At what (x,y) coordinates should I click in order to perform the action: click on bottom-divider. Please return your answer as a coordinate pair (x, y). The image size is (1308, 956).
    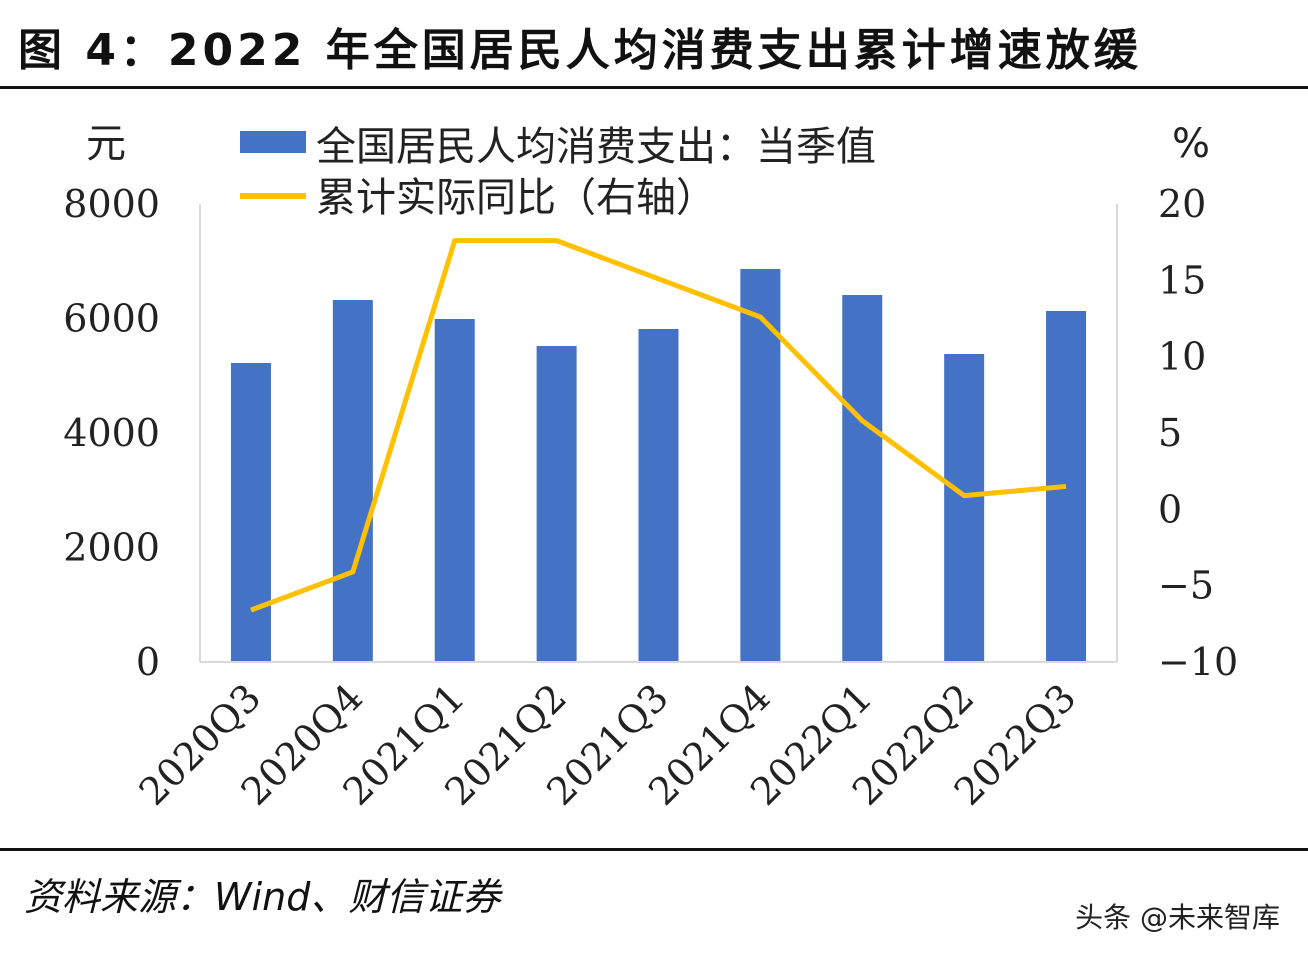
    Looking at the image, I should click on (654, 849).